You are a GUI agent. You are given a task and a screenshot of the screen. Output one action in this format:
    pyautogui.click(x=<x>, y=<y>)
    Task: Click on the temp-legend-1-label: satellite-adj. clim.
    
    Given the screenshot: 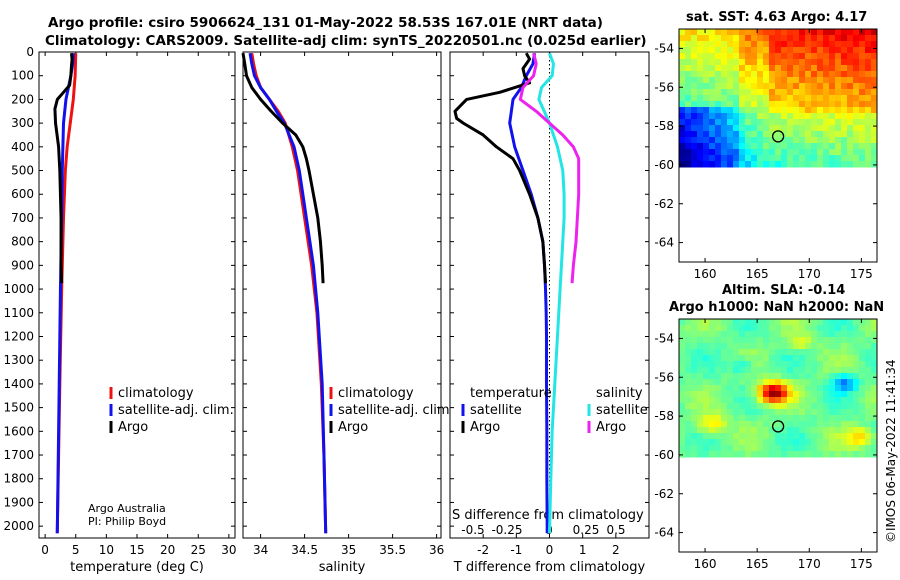 What is the action you would take?
    pyautogui.click(x=176, y=410)
    